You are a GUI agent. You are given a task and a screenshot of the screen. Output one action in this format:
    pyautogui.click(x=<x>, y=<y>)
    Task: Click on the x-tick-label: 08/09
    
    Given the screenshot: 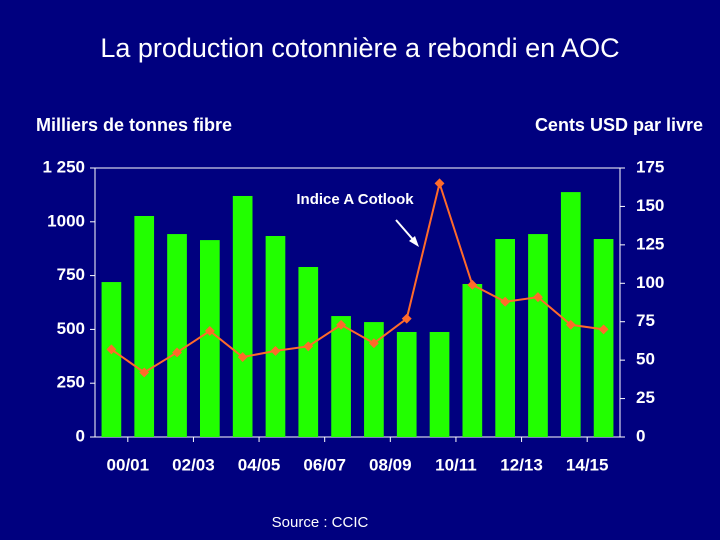 What is the action you would take?
    pyautogui.click(x=390, y=464)
    